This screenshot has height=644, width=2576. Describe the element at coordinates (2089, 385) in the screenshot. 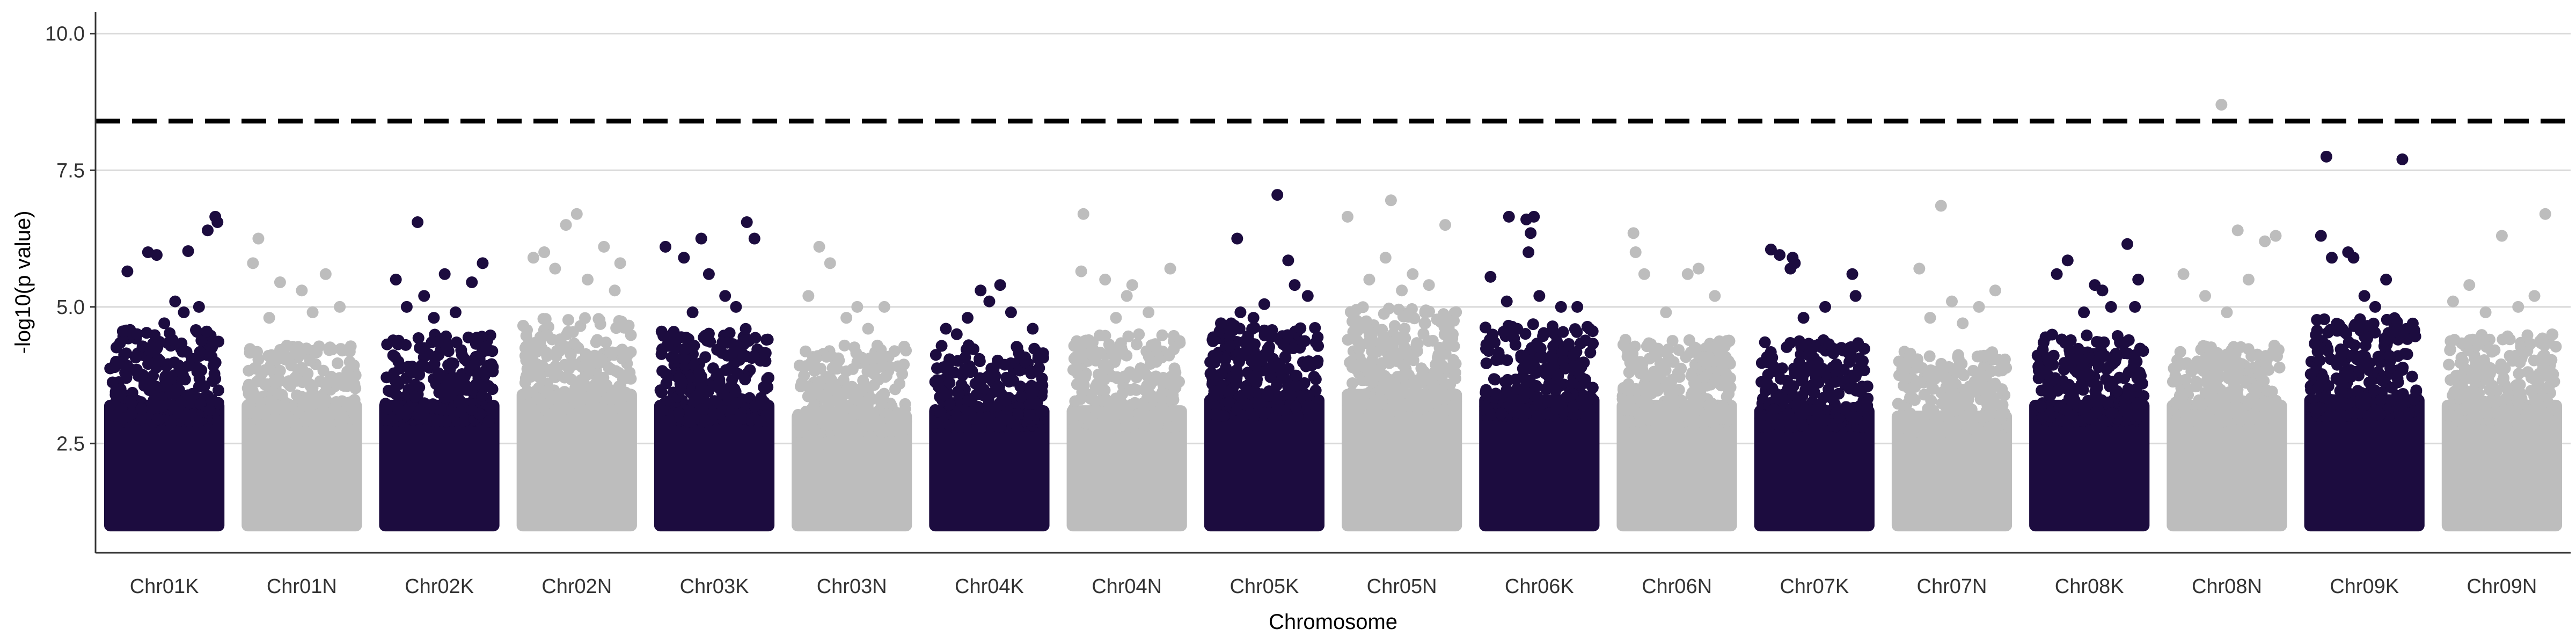

I see `chromosome-Chr08K` at that location.